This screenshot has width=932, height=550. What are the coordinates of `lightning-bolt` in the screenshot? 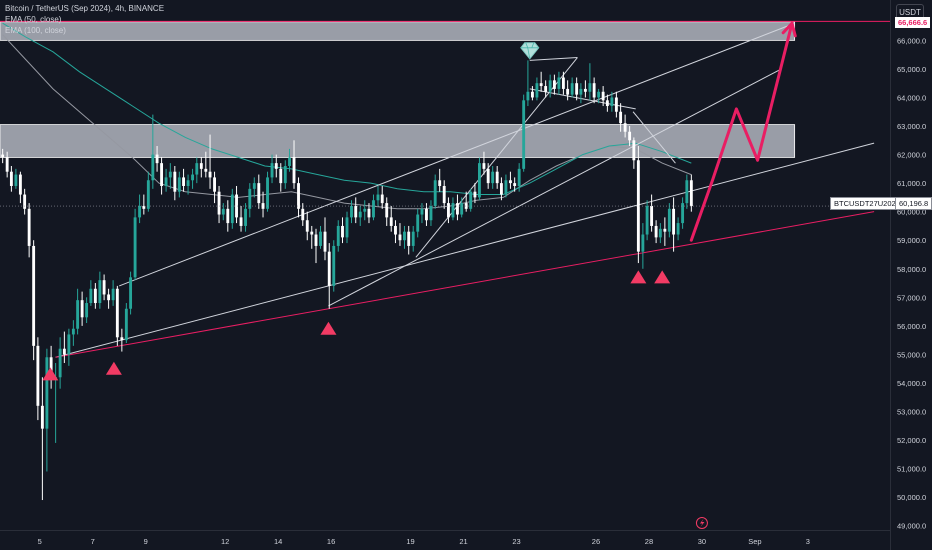 It's located at (702, 523).